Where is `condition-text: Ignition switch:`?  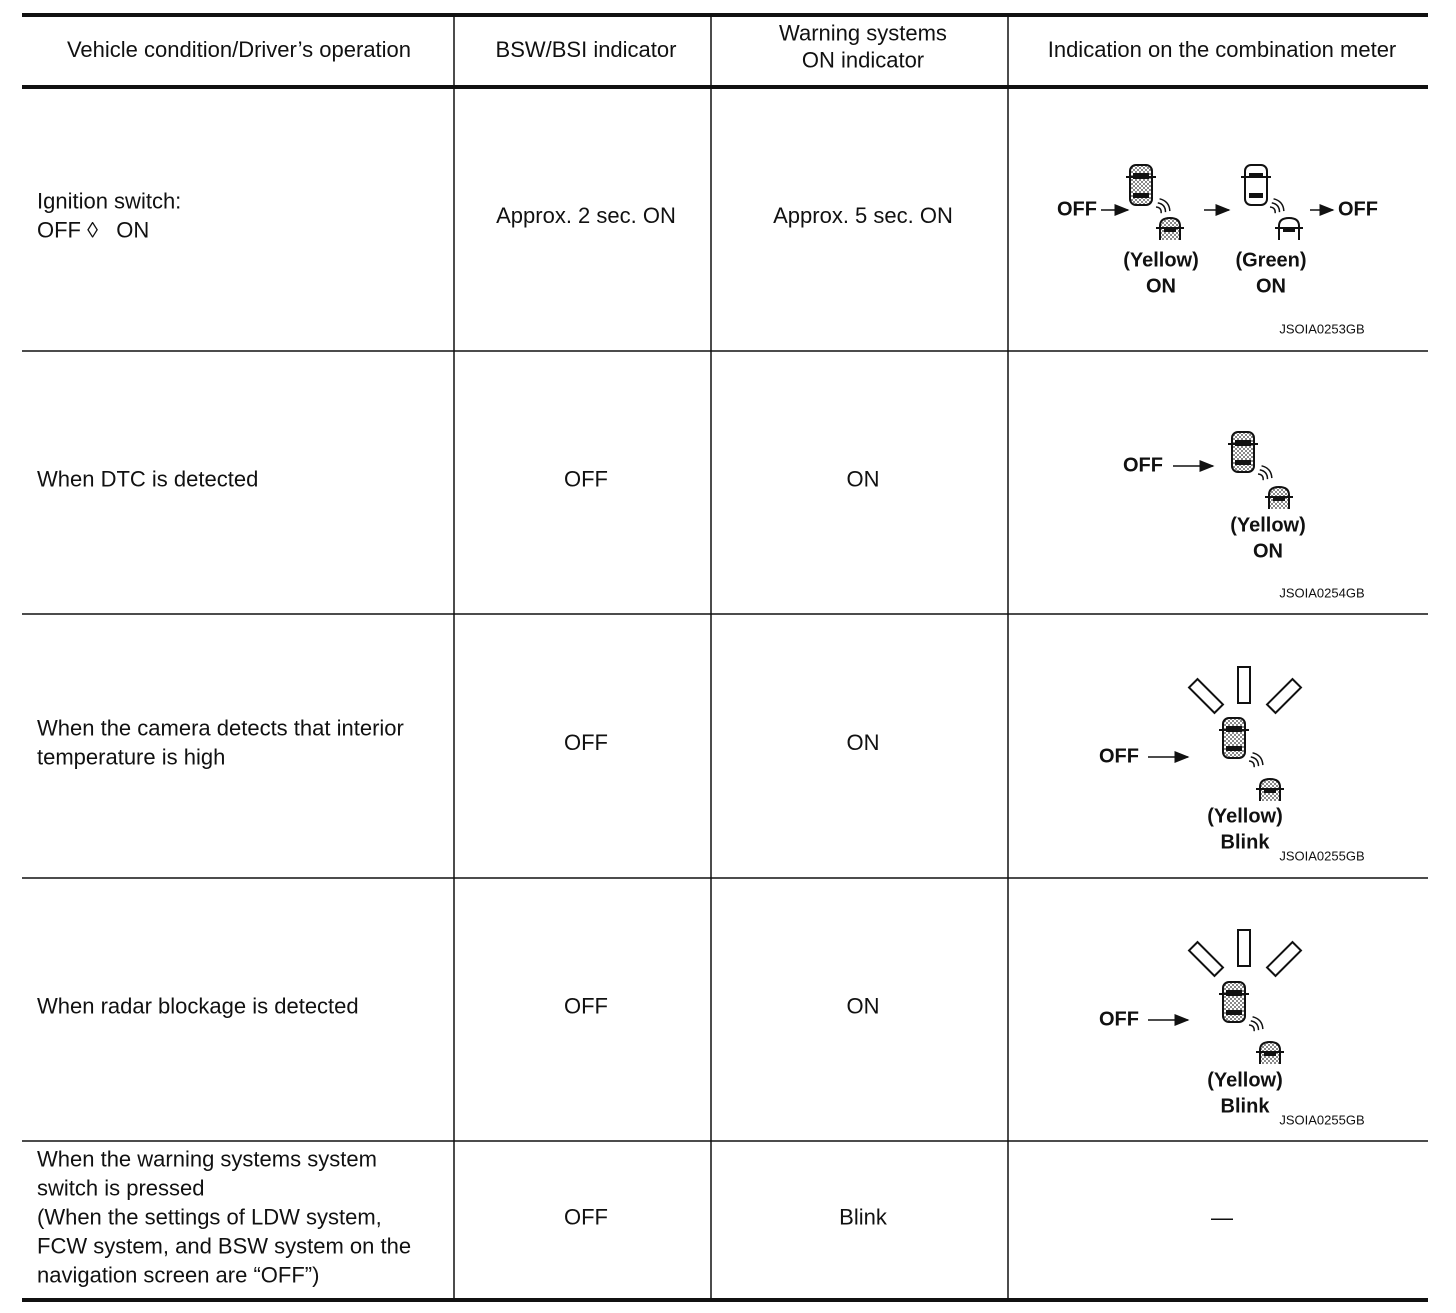 condition-text: Ignition switch: is located at coordinates (109, 200).